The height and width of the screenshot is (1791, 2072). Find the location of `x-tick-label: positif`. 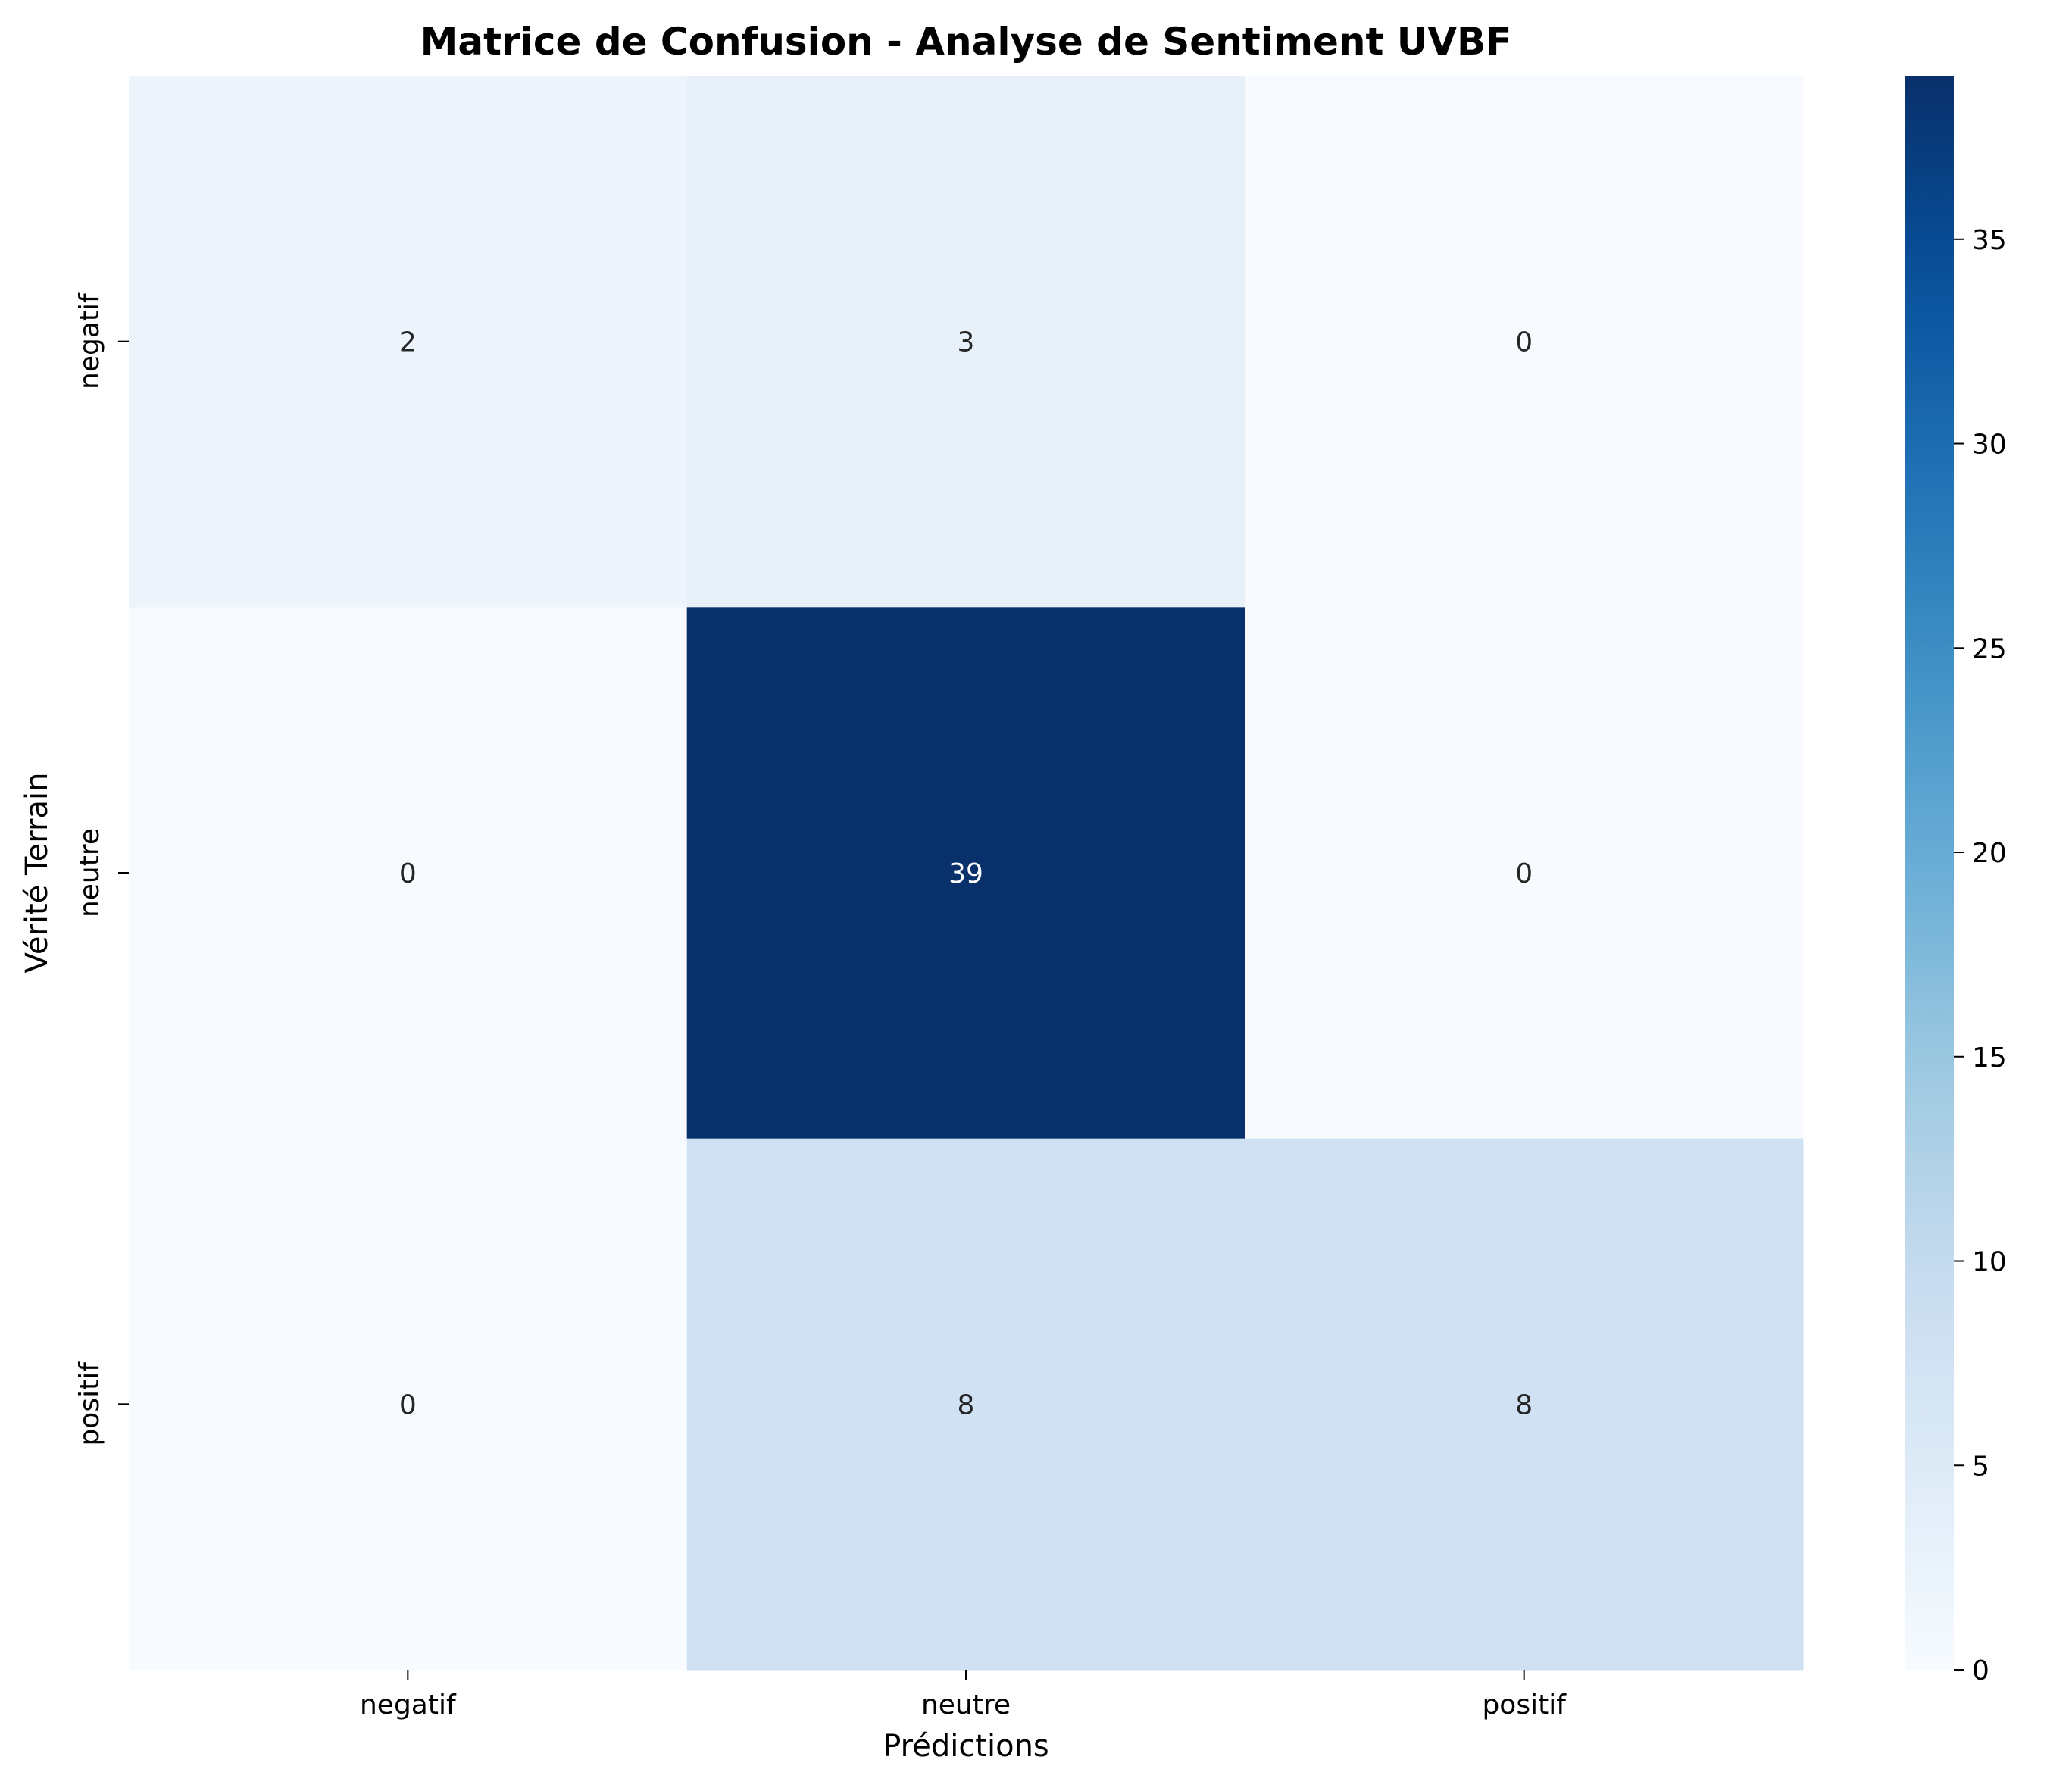

x-tick-label: positif is located at coordinates (1524, 1705).